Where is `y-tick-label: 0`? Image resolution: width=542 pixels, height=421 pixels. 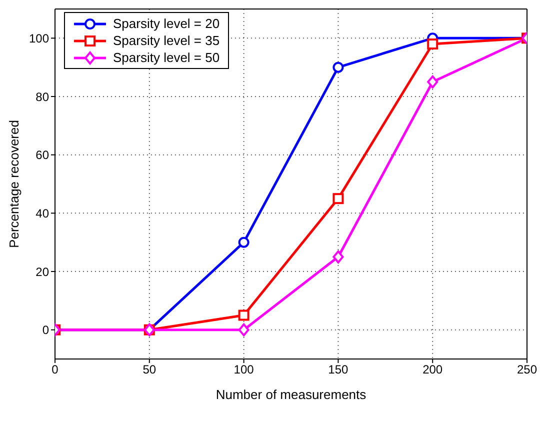 y-tick-label: 0 is located at coordinates (46, 330).